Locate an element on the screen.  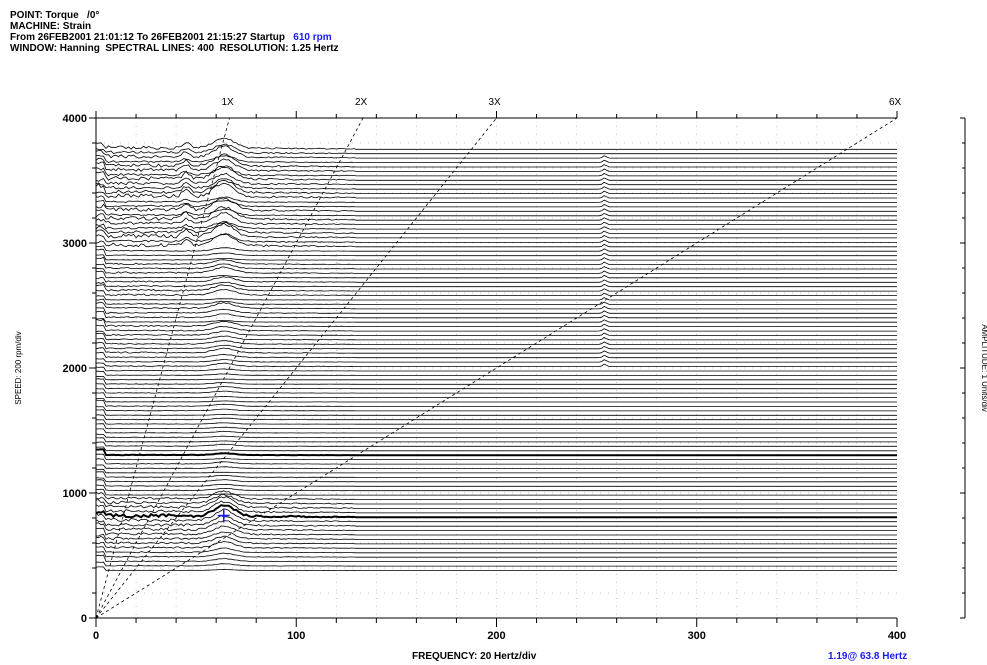
order-label: 3X is located at coordinates (495, 102).